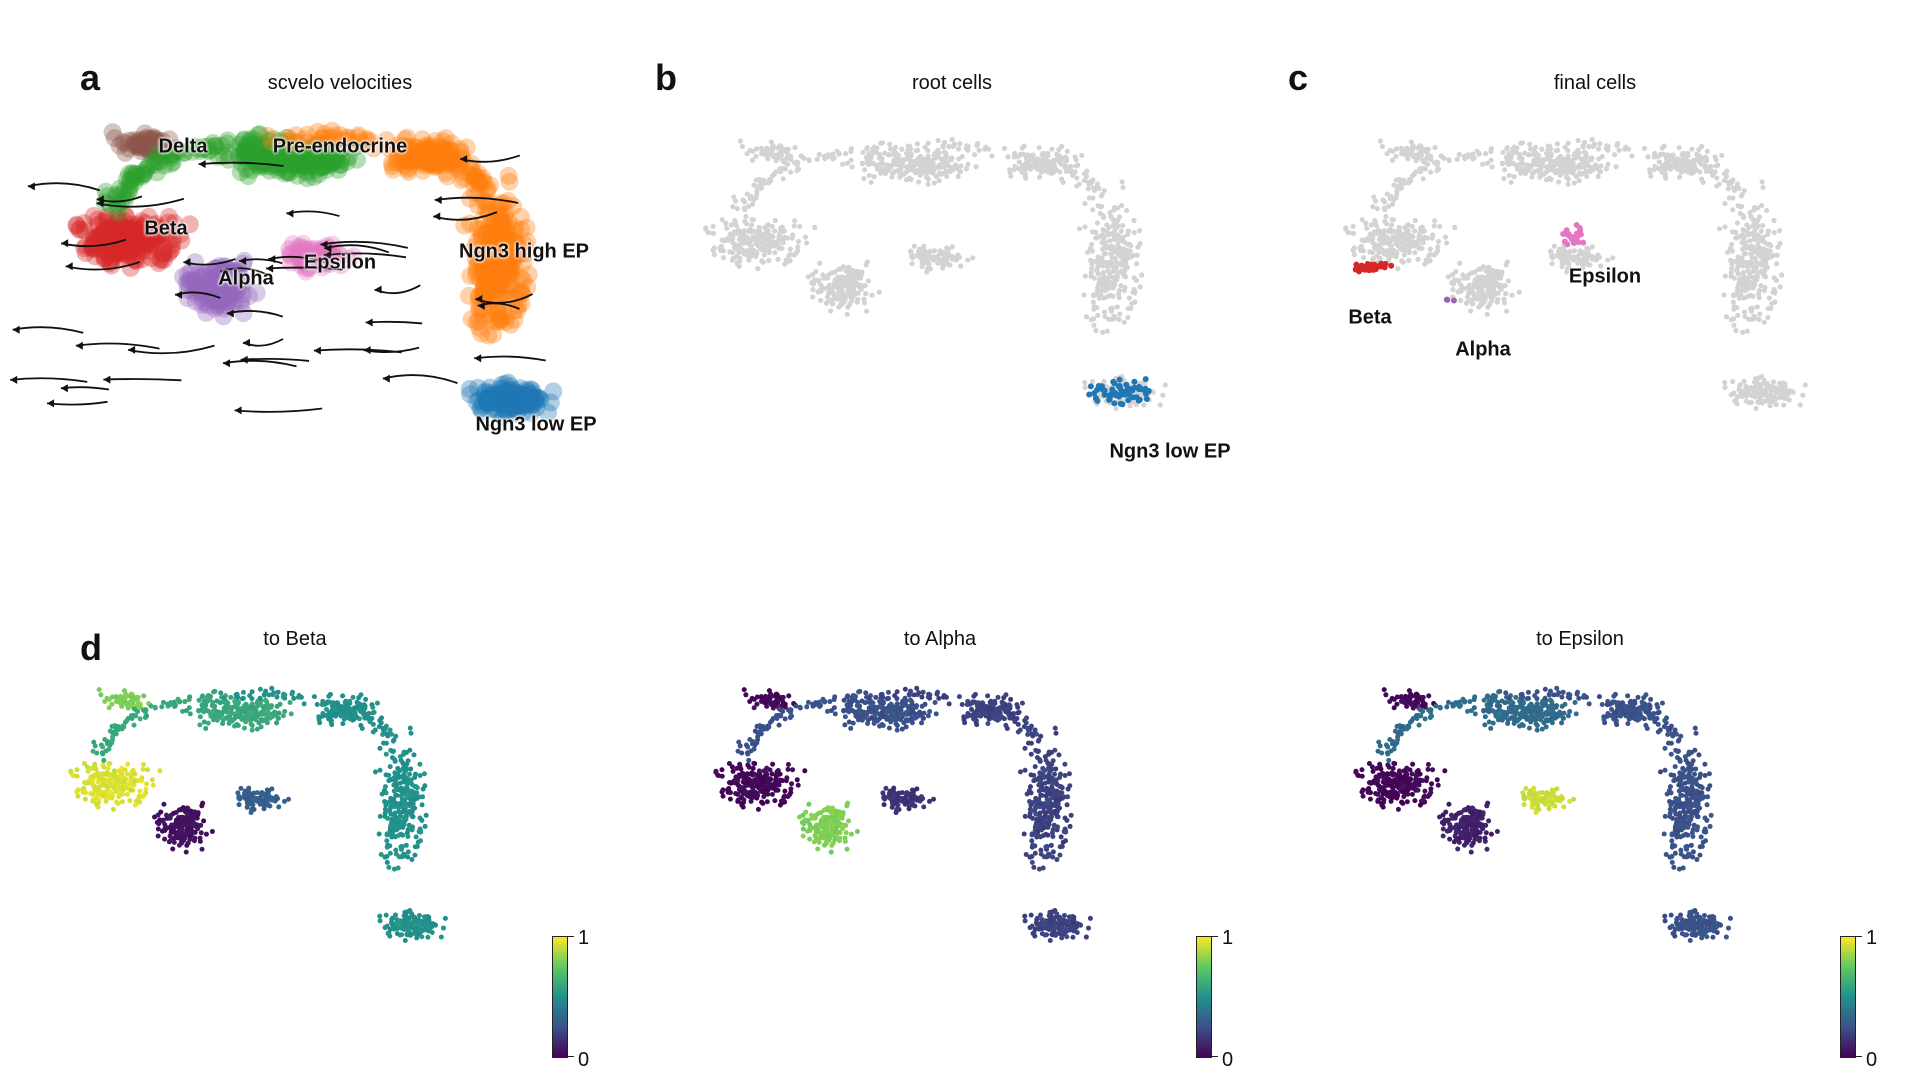 The image size is (1920, 1080). Describe the element at coordinates (1573, 243) in the screenshot. I see `highlighted-cell-point` at that location.